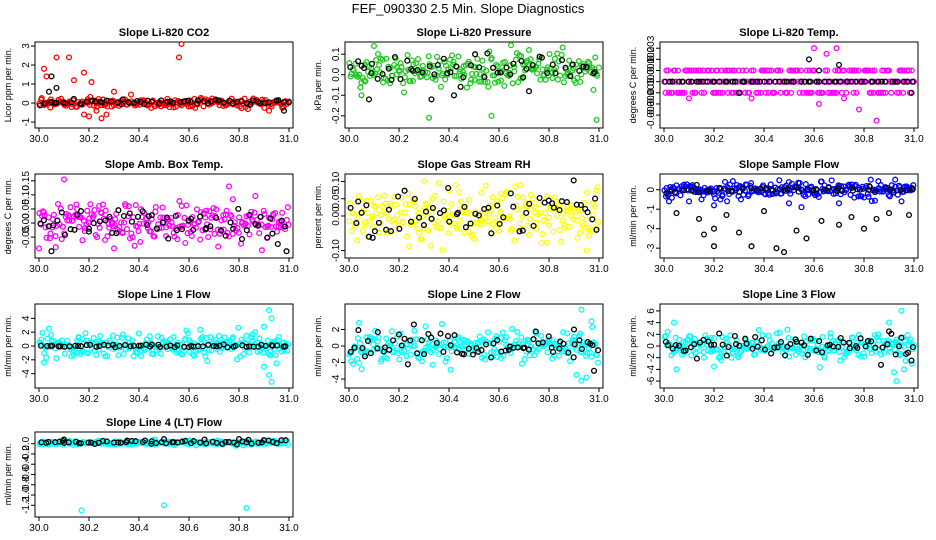 The image size is (936, 540). I want to click on scatter-points, so click(474, 82).